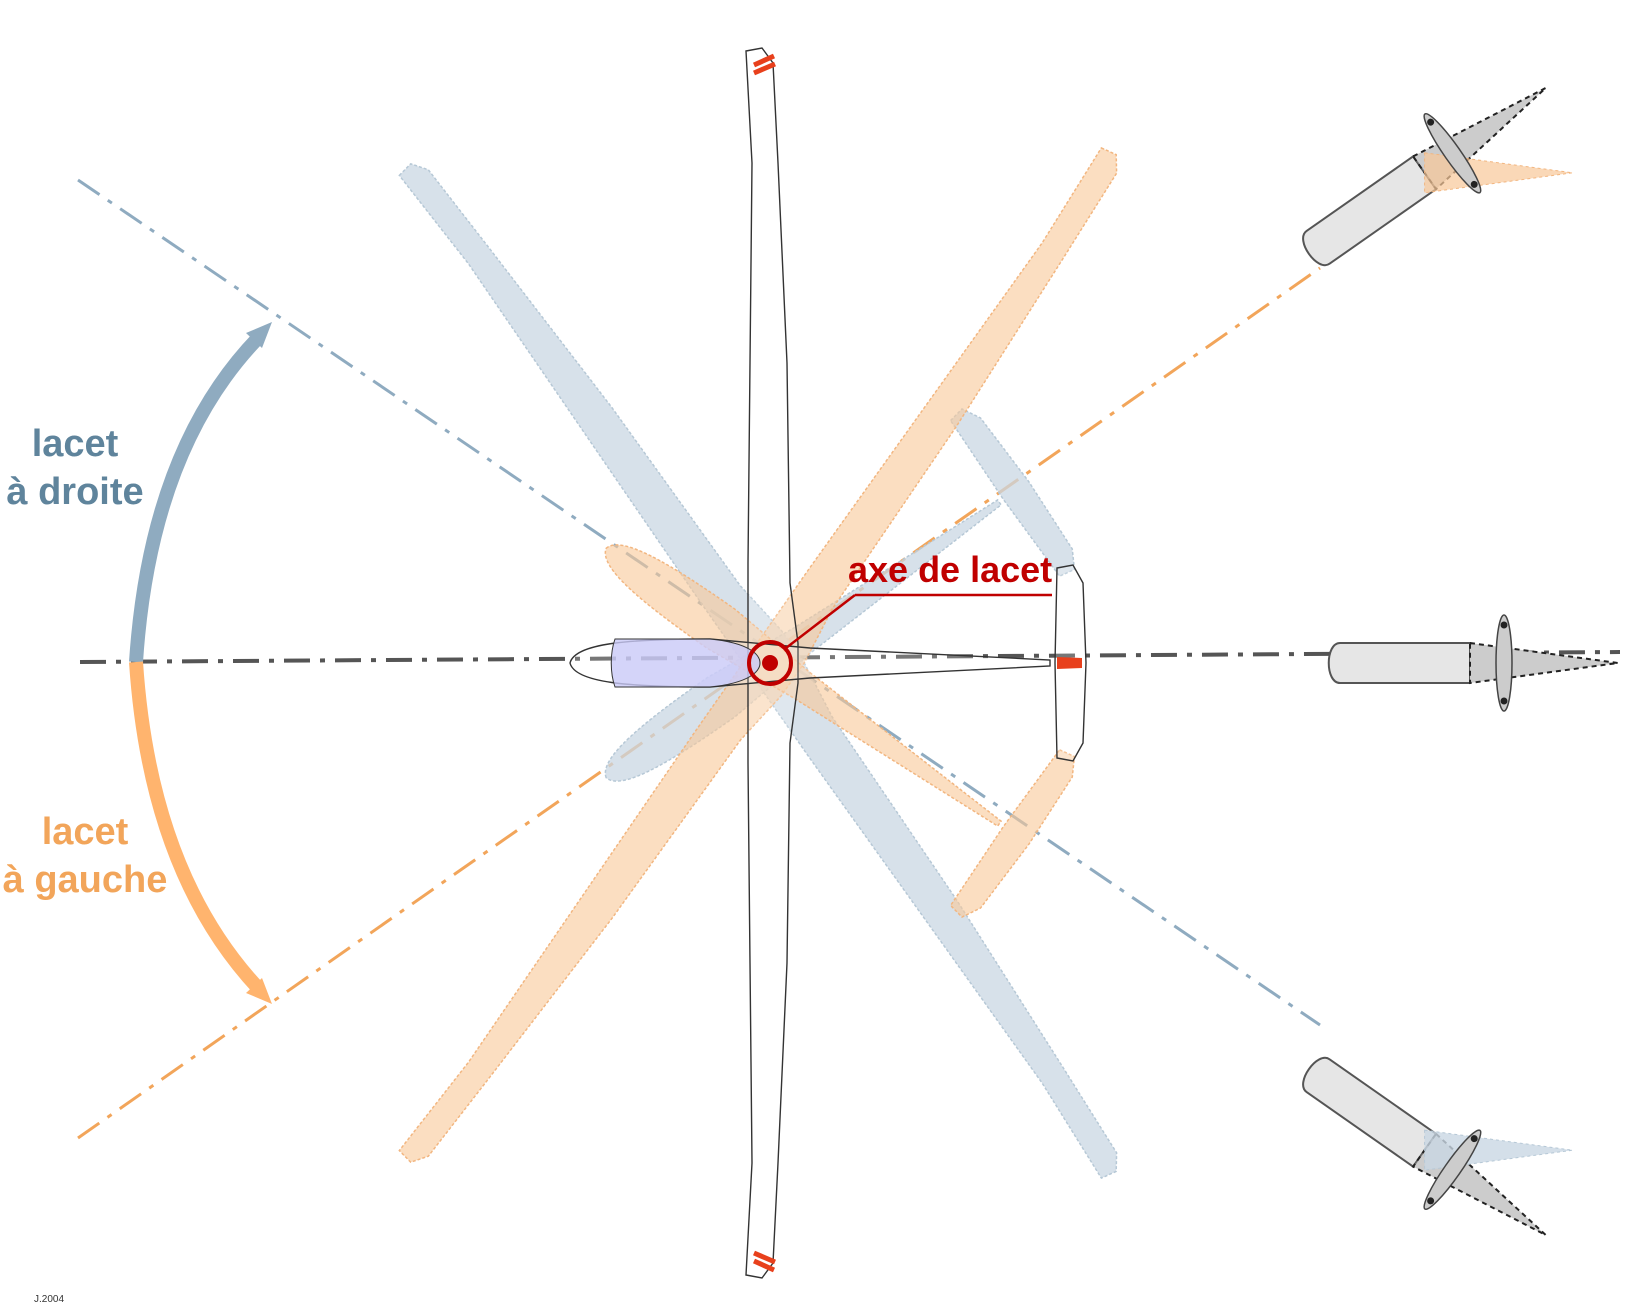 The width and height of the screenshot is (1633, 1306). Describe the element at coordinates (196, 827) in the screenshot. I see `yaw-left-arrow` at that location.